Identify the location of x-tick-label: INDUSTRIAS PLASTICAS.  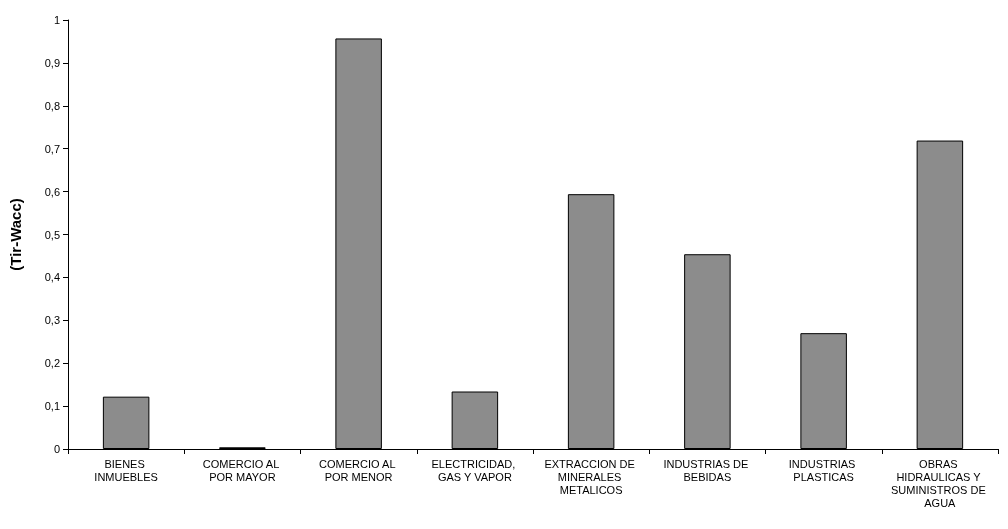
(823, 470).